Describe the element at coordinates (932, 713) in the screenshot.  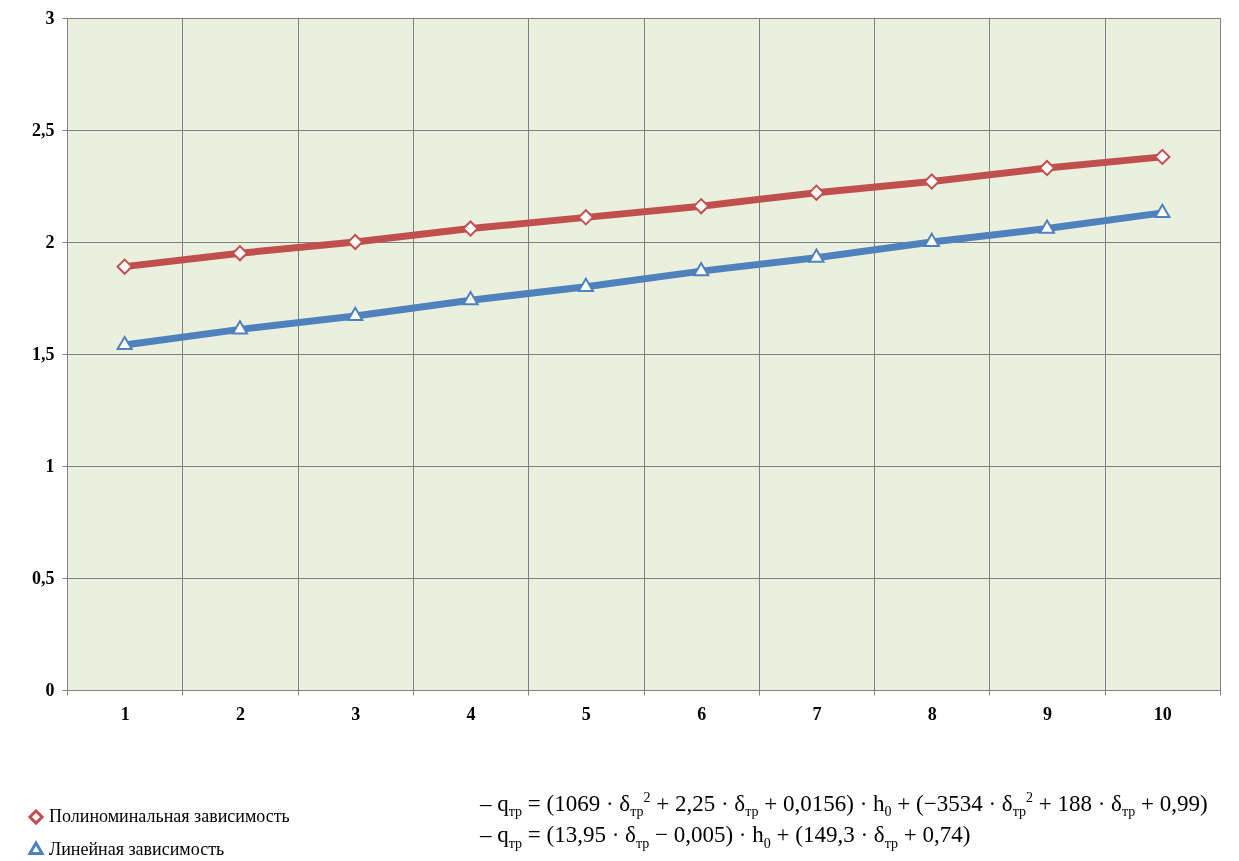
I see `x-tick-label: 8` at that location.